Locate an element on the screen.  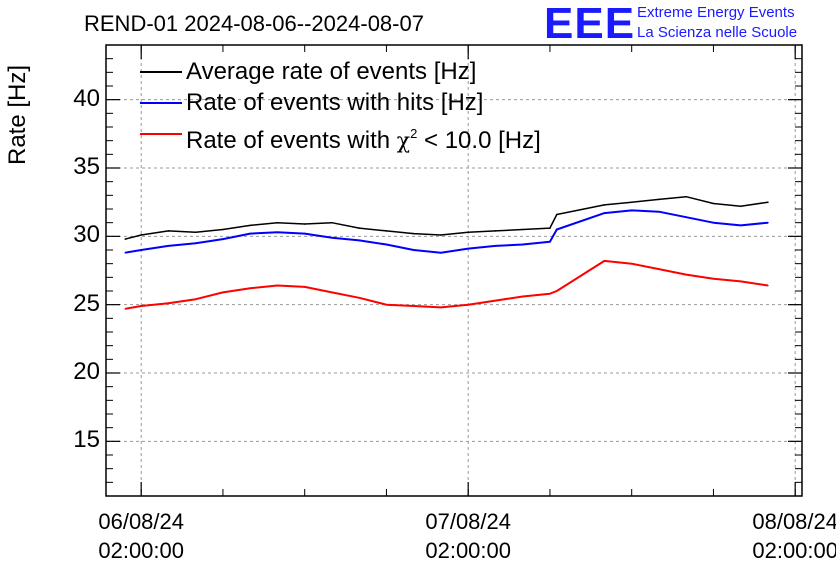
legend-label-average: Average rate of events [Hz] is located at coordinates (331, 71).